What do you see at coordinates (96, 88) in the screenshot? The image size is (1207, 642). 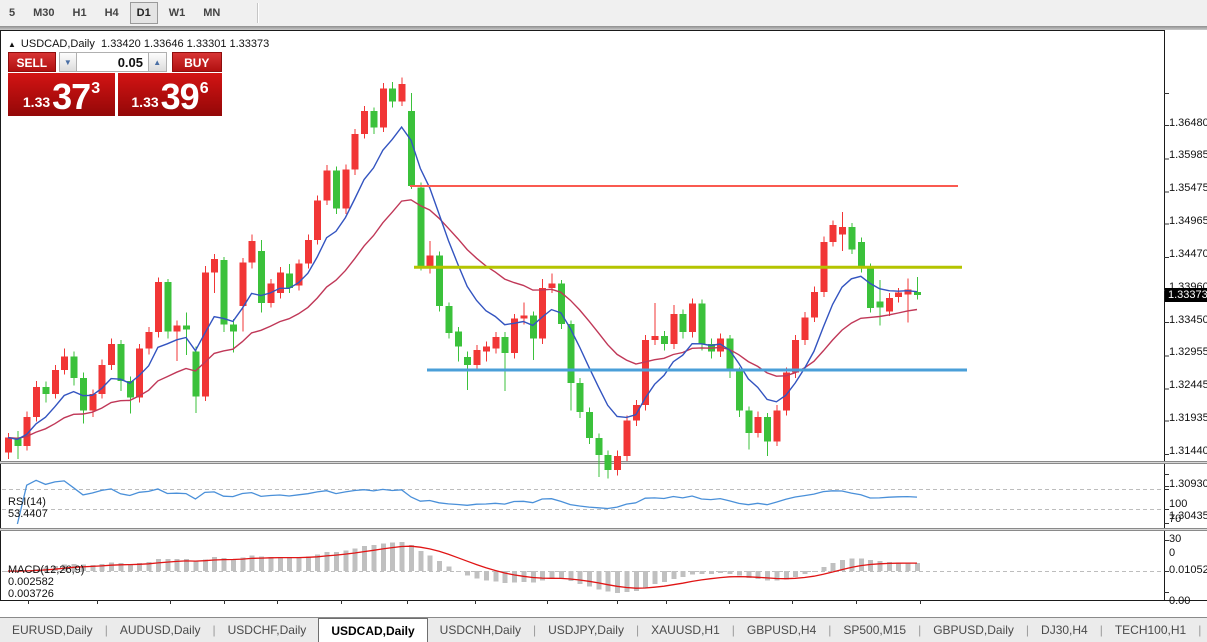 I see `sell-price-pip: 3` at bounding box center [96, 88].